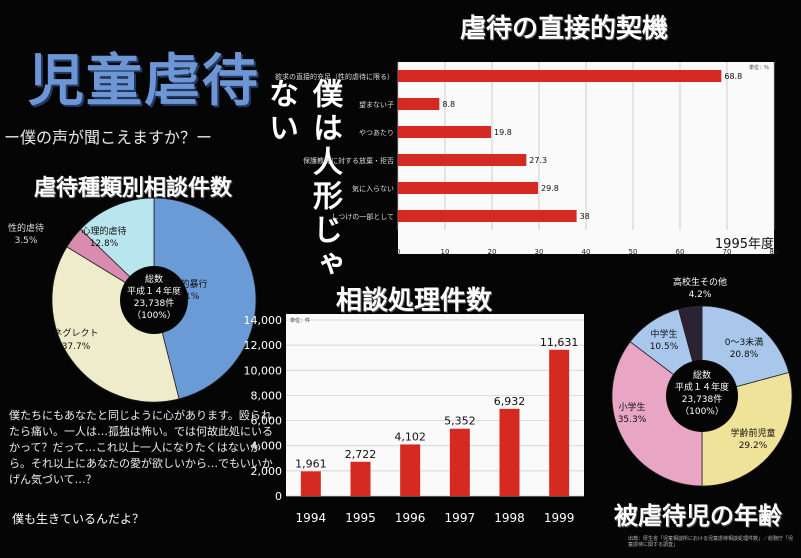  What do you see at coordinates (460, 421) in the screenshot?
I see `column-cases-value-3: 5,352` at bounding box center [460, 421].